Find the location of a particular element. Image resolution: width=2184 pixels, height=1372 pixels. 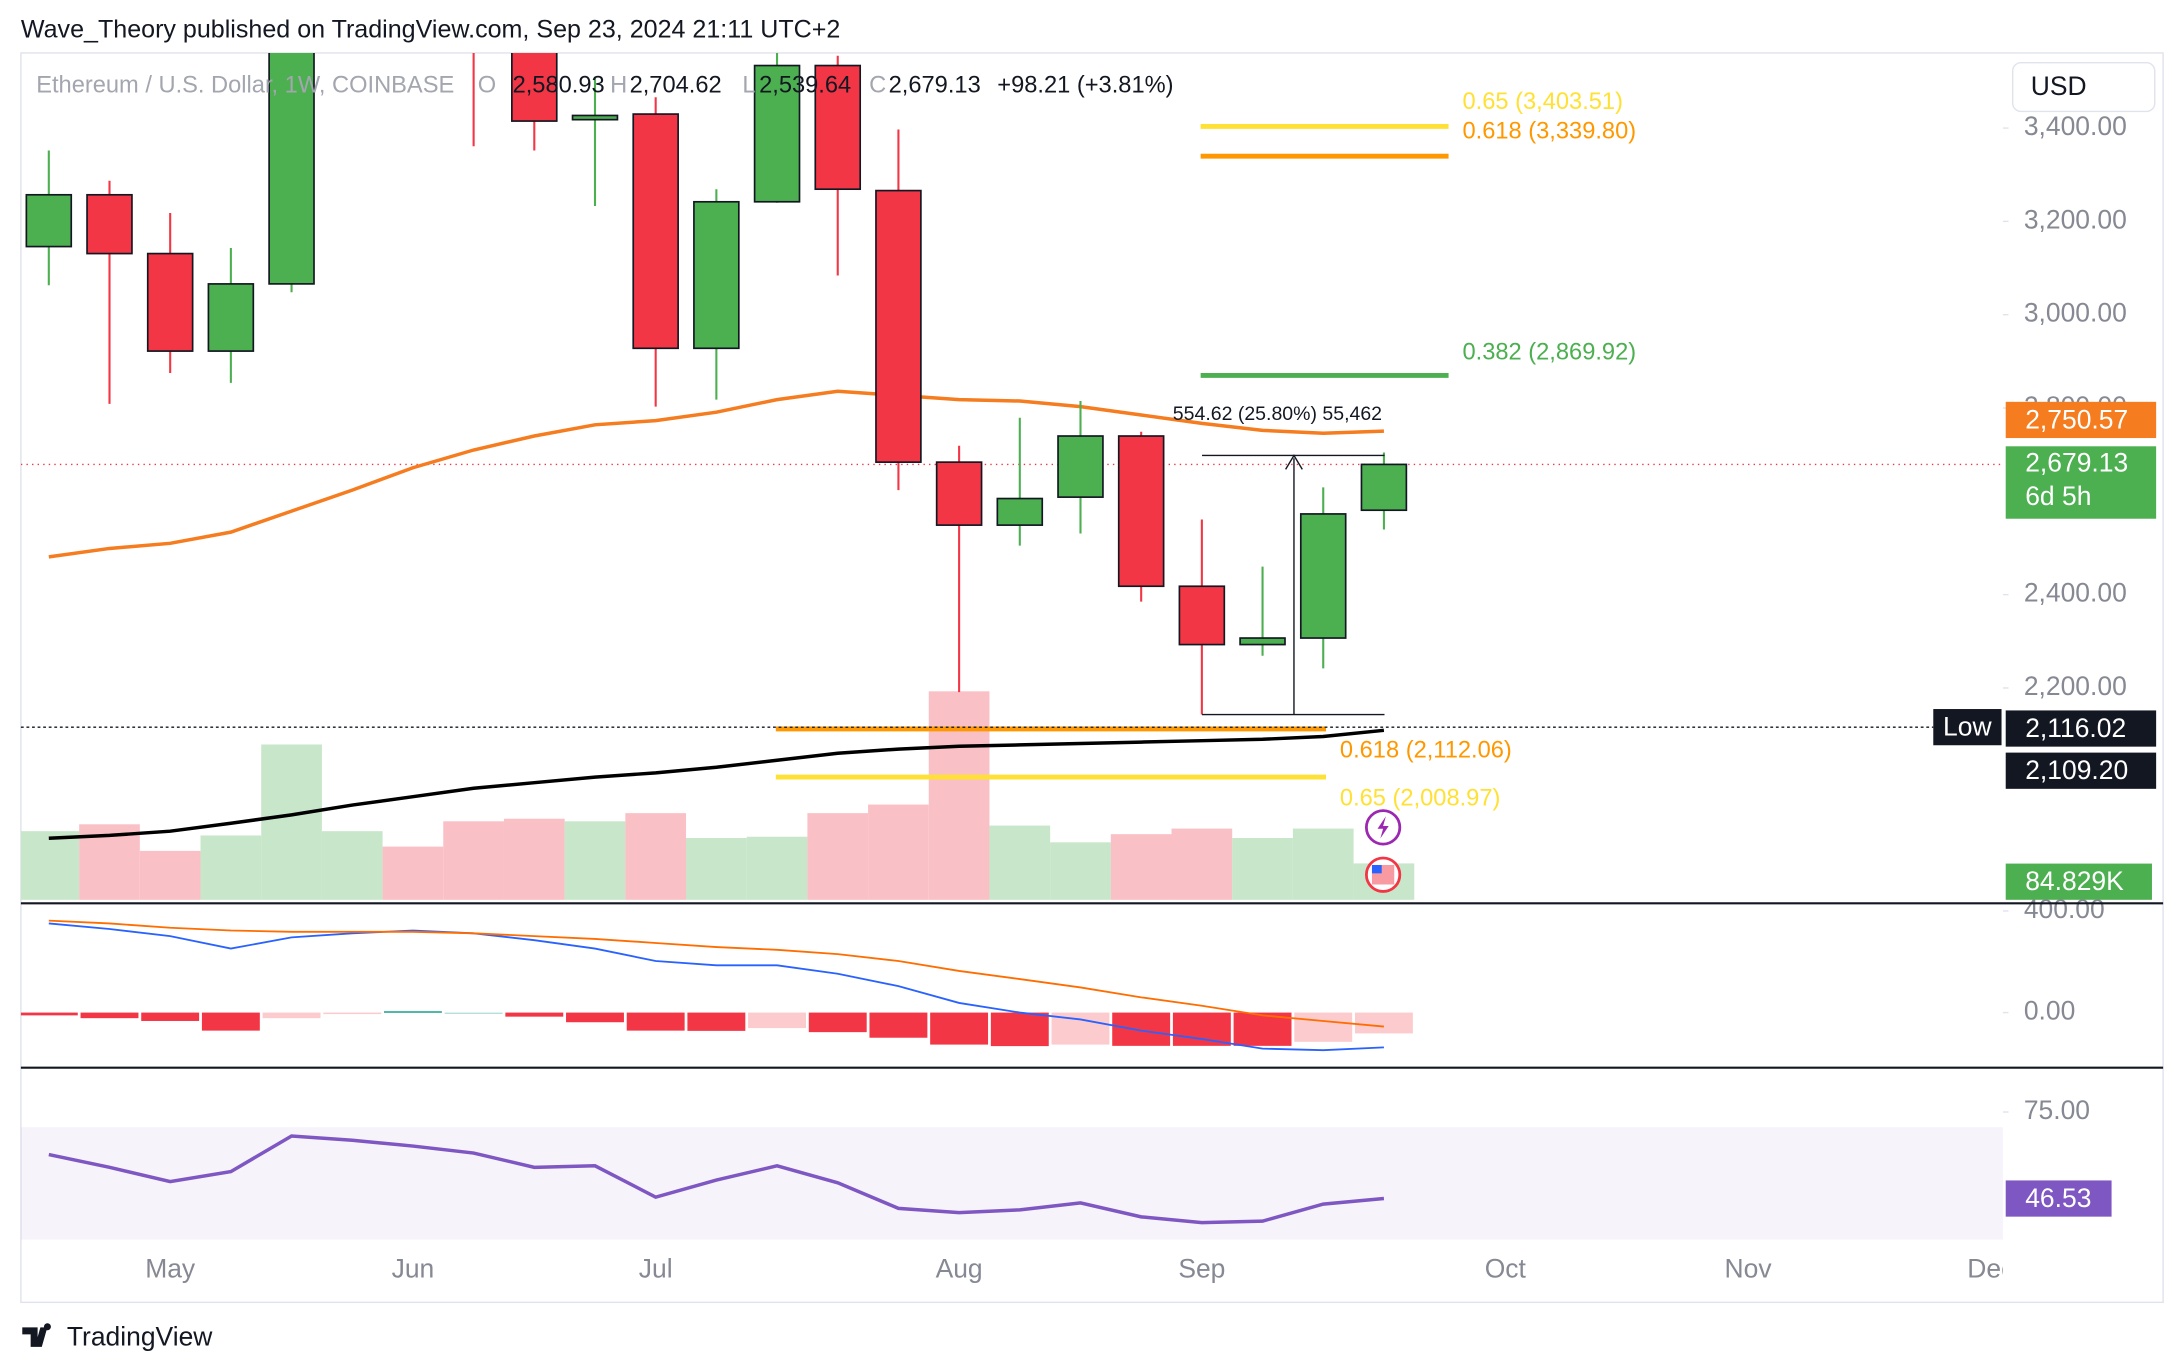

ohlc-name: L is located at coordinates (748, 86).